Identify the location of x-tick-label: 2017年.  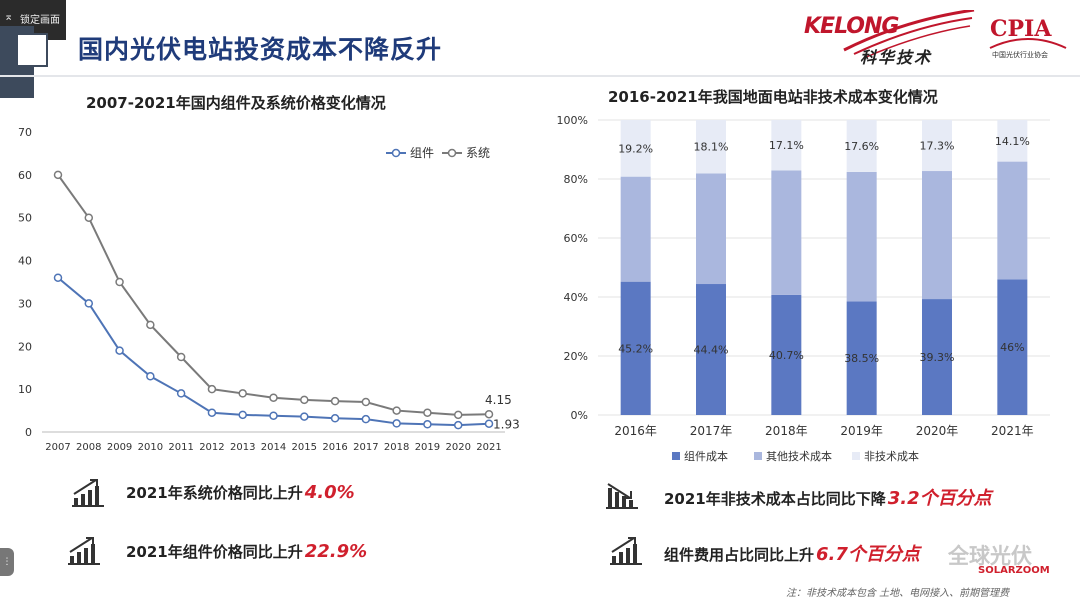
(711, 431).